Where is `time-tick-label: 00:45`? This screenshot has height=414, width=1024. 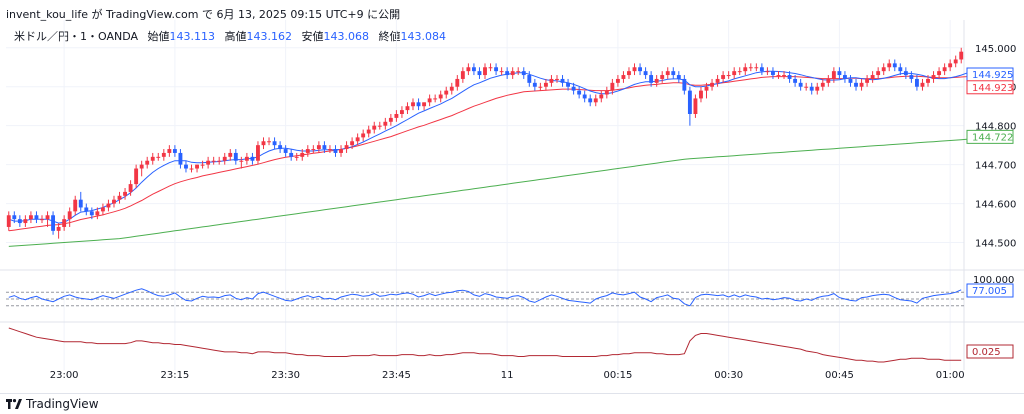
time-tick-label: 00:45 is located at coordinates (839, 375).